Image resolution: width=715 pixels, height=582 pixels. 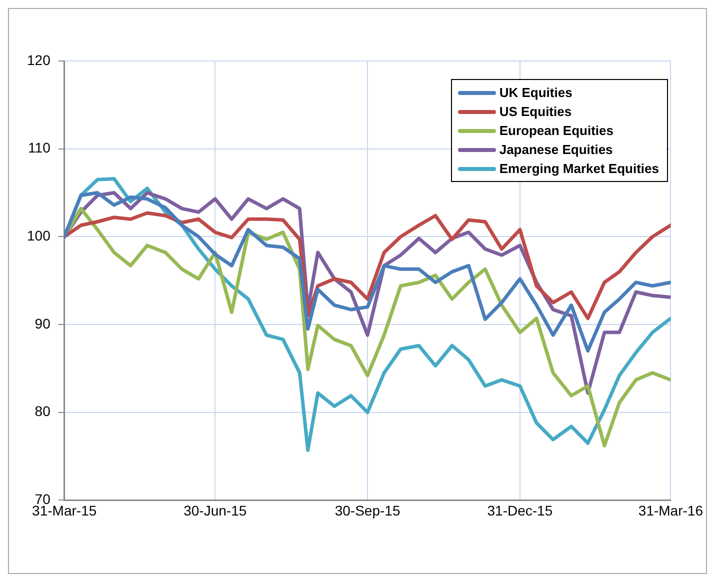 What do you see at coordinates (39, 148) in the screenshot?
I see `y-tick-label: 110` at bounding box center [39, 148].